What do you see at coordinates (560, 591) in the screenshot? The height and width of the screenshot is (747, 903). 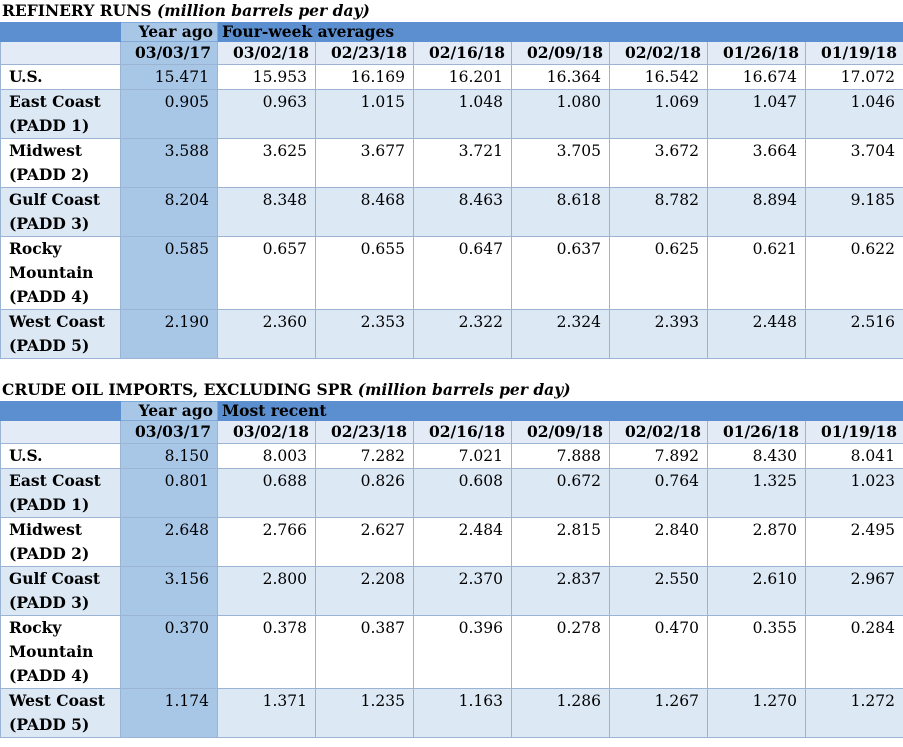 I see `value-cell: 2.837` at bounding box center [560, 591].